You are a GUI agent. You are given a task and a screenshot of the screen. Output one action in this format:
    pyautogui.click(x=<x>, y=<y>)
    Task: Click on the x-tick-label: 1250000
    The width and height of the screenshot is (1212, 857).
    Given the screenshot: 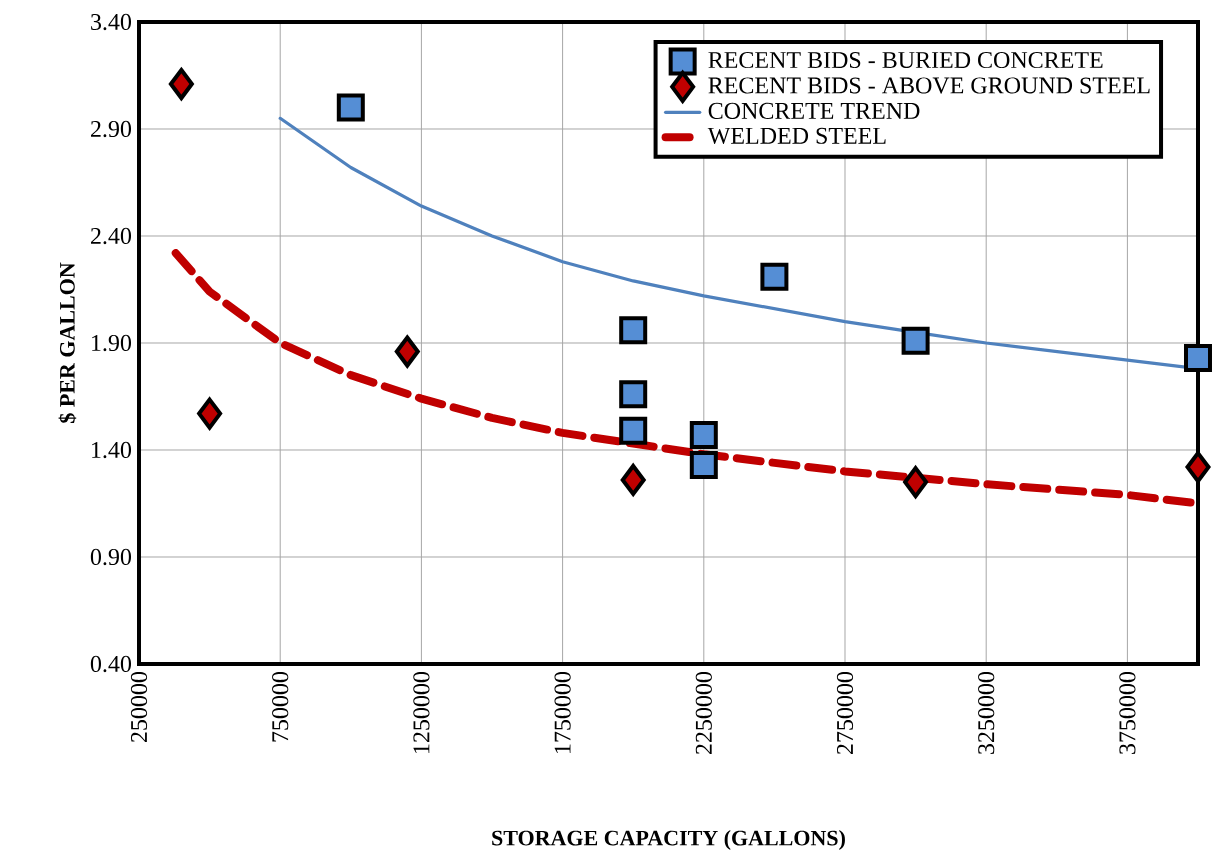 What is the action you would take?
    pyautogui.click(x=421, y=712)
    